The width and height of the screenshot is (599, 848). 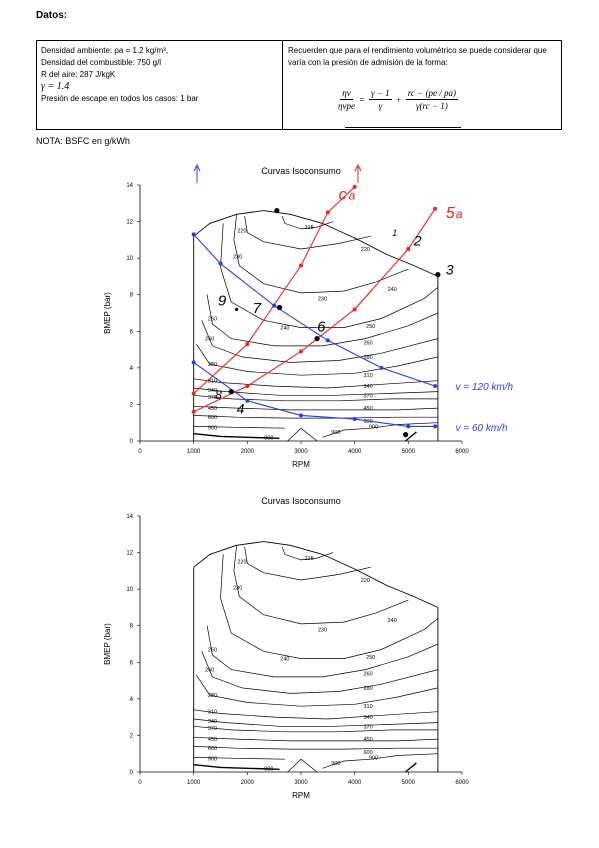 I want to click on contour-900-notch, so click(x=302, y=765).